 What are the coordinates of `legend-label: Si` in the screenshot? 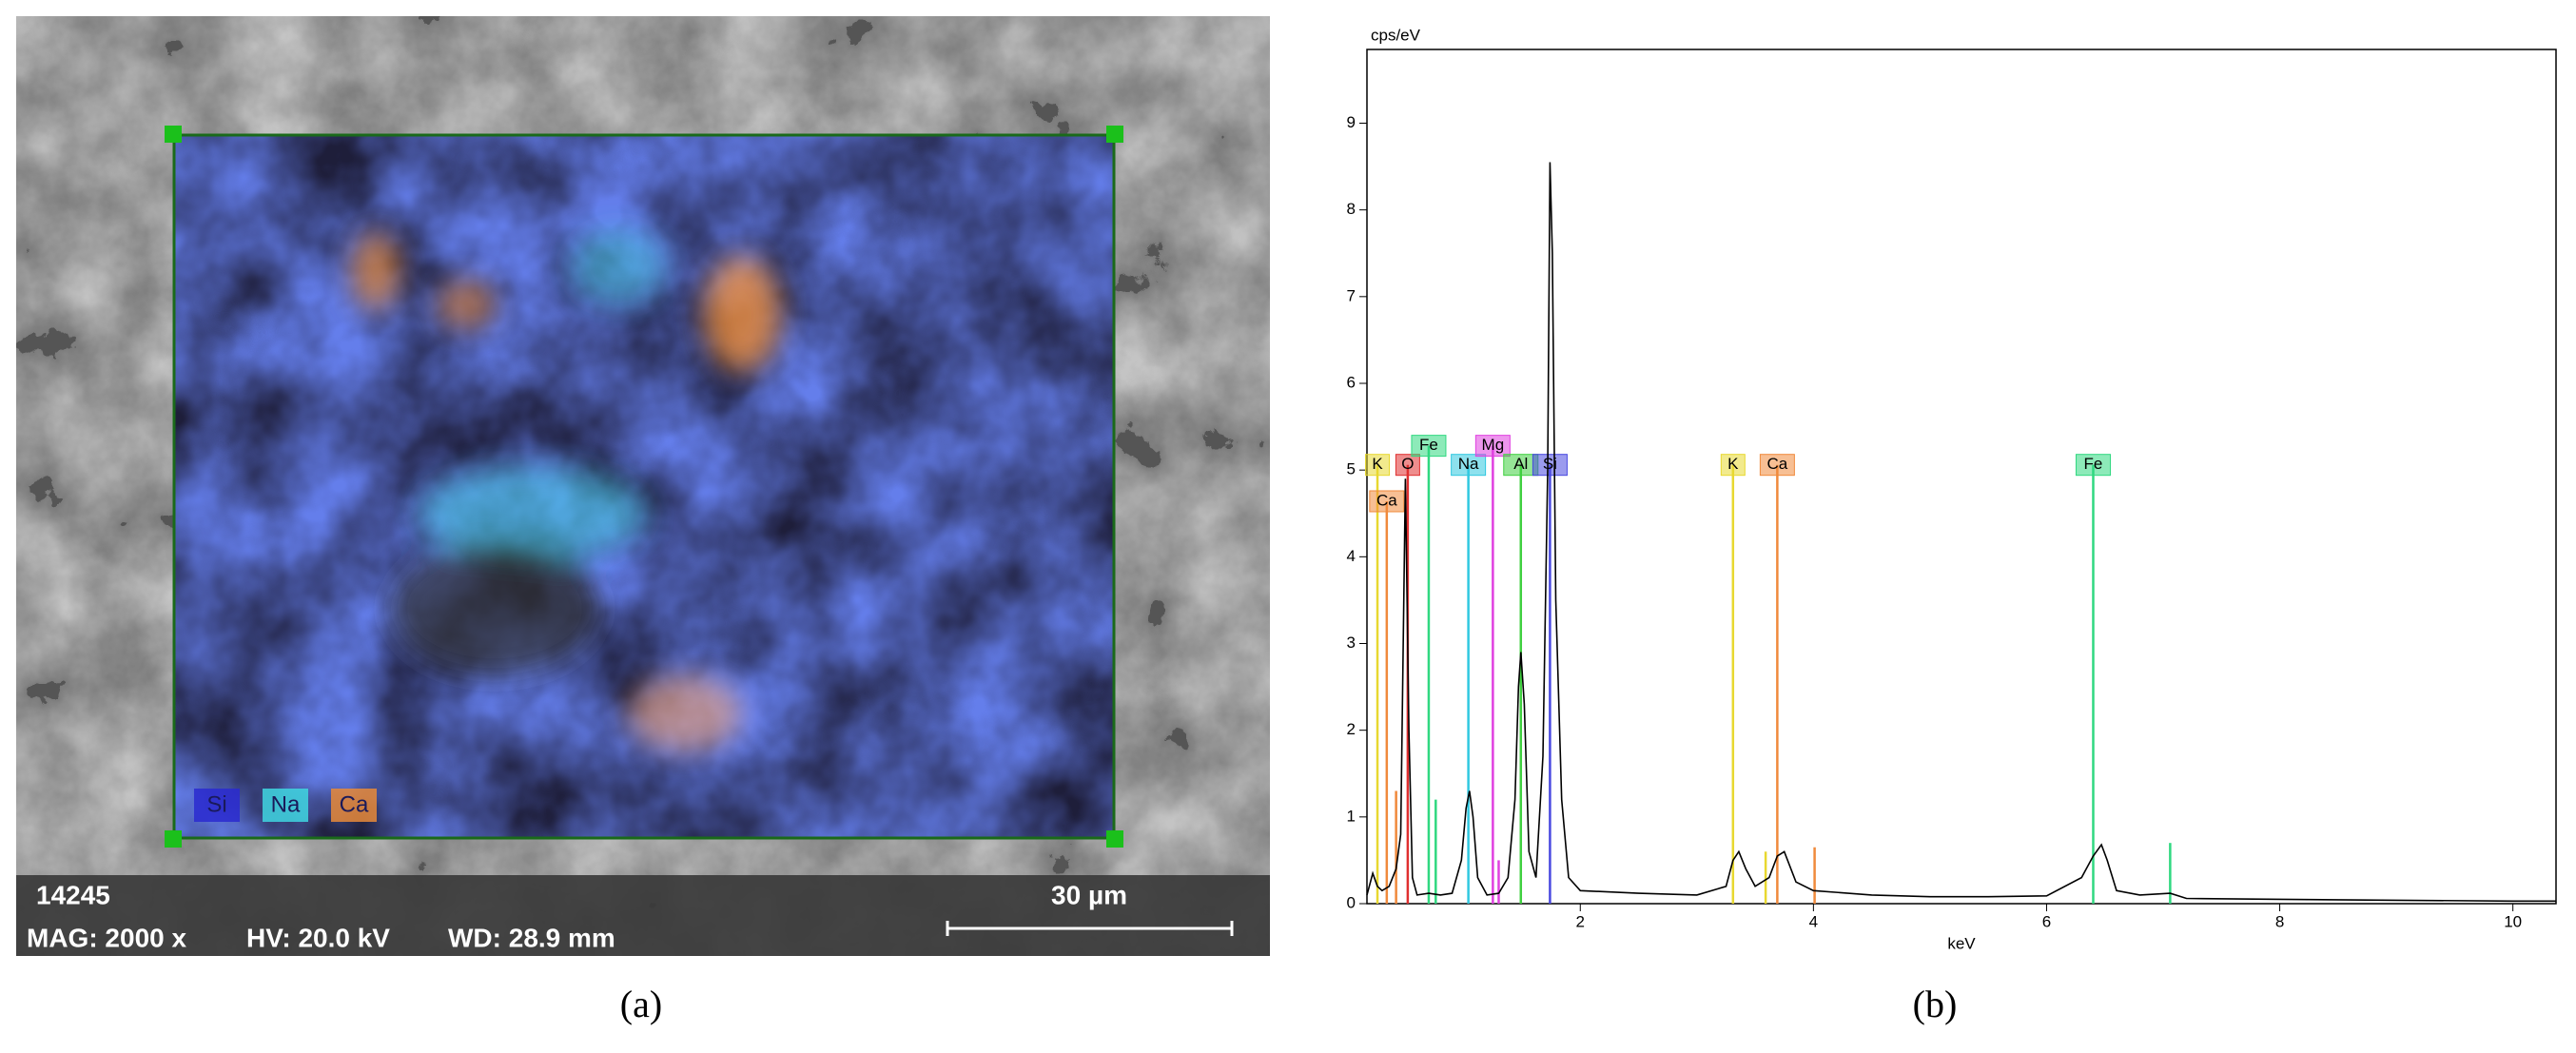 It's located at (216, 804).